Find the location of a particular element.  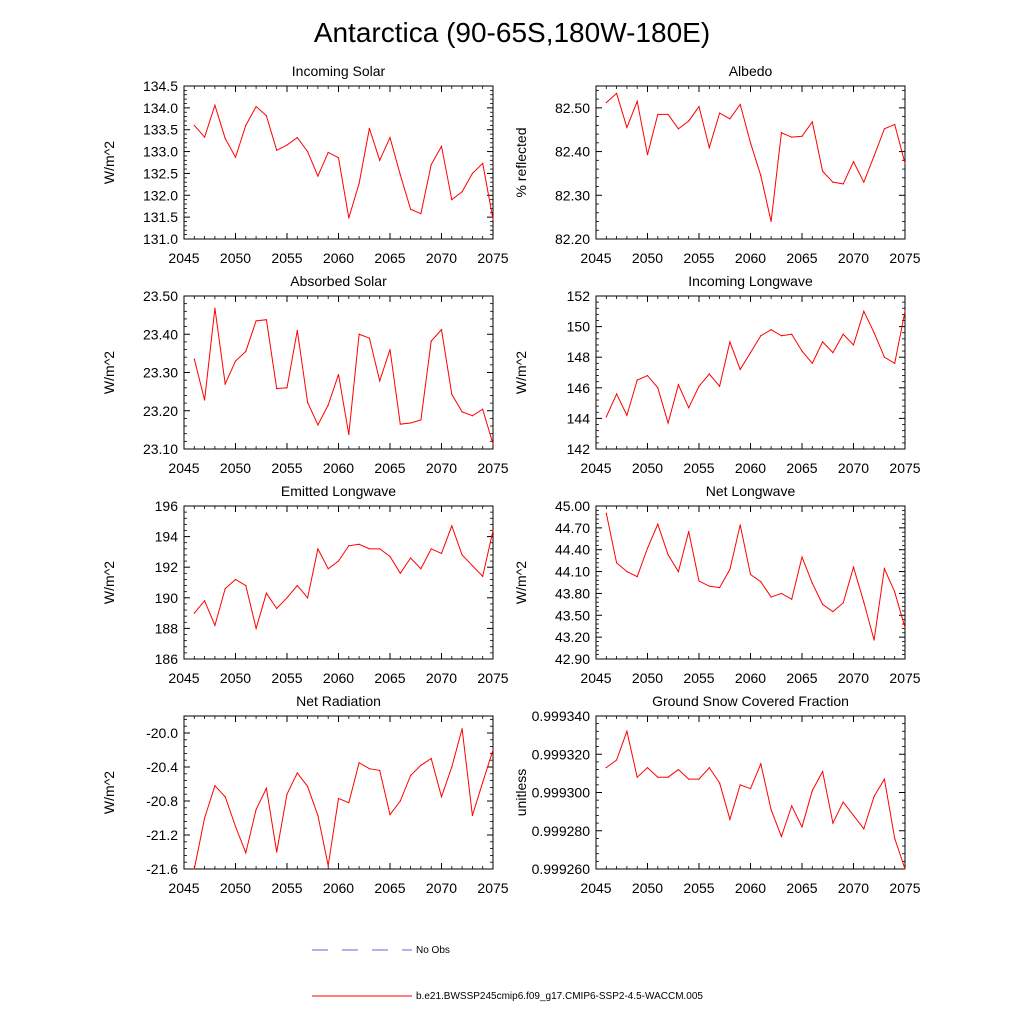

y-tick-label: 43.80 is located at coordinates (572, 593).